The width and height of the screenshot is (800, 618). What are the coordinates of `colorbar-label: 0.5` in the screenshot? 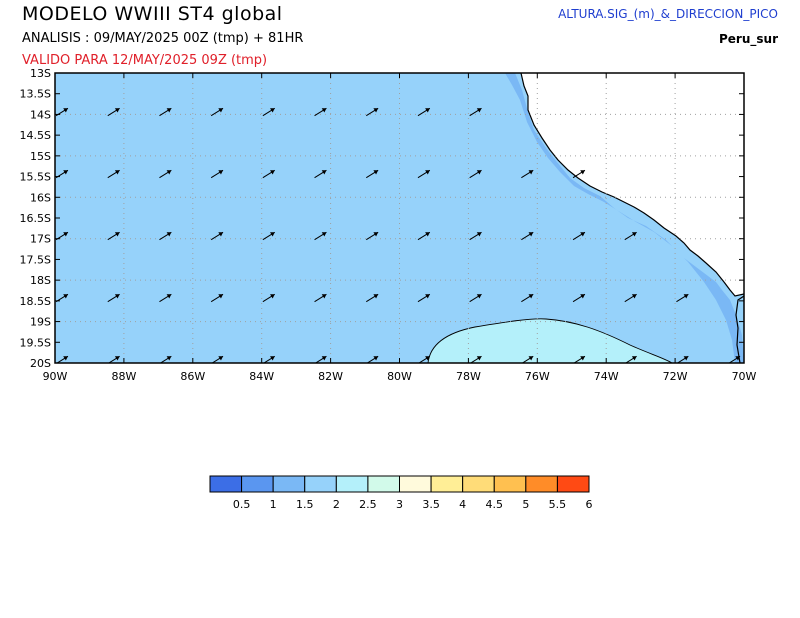 It's located at (242, 504).